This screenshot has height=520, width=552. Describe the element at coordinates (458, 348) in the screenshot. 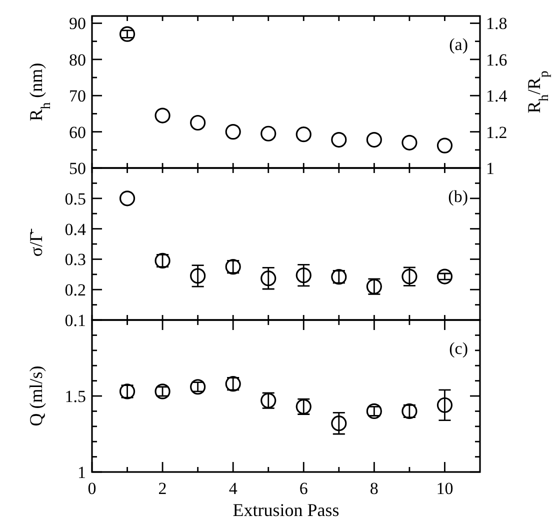

I see `annotation: (c)` at that location.